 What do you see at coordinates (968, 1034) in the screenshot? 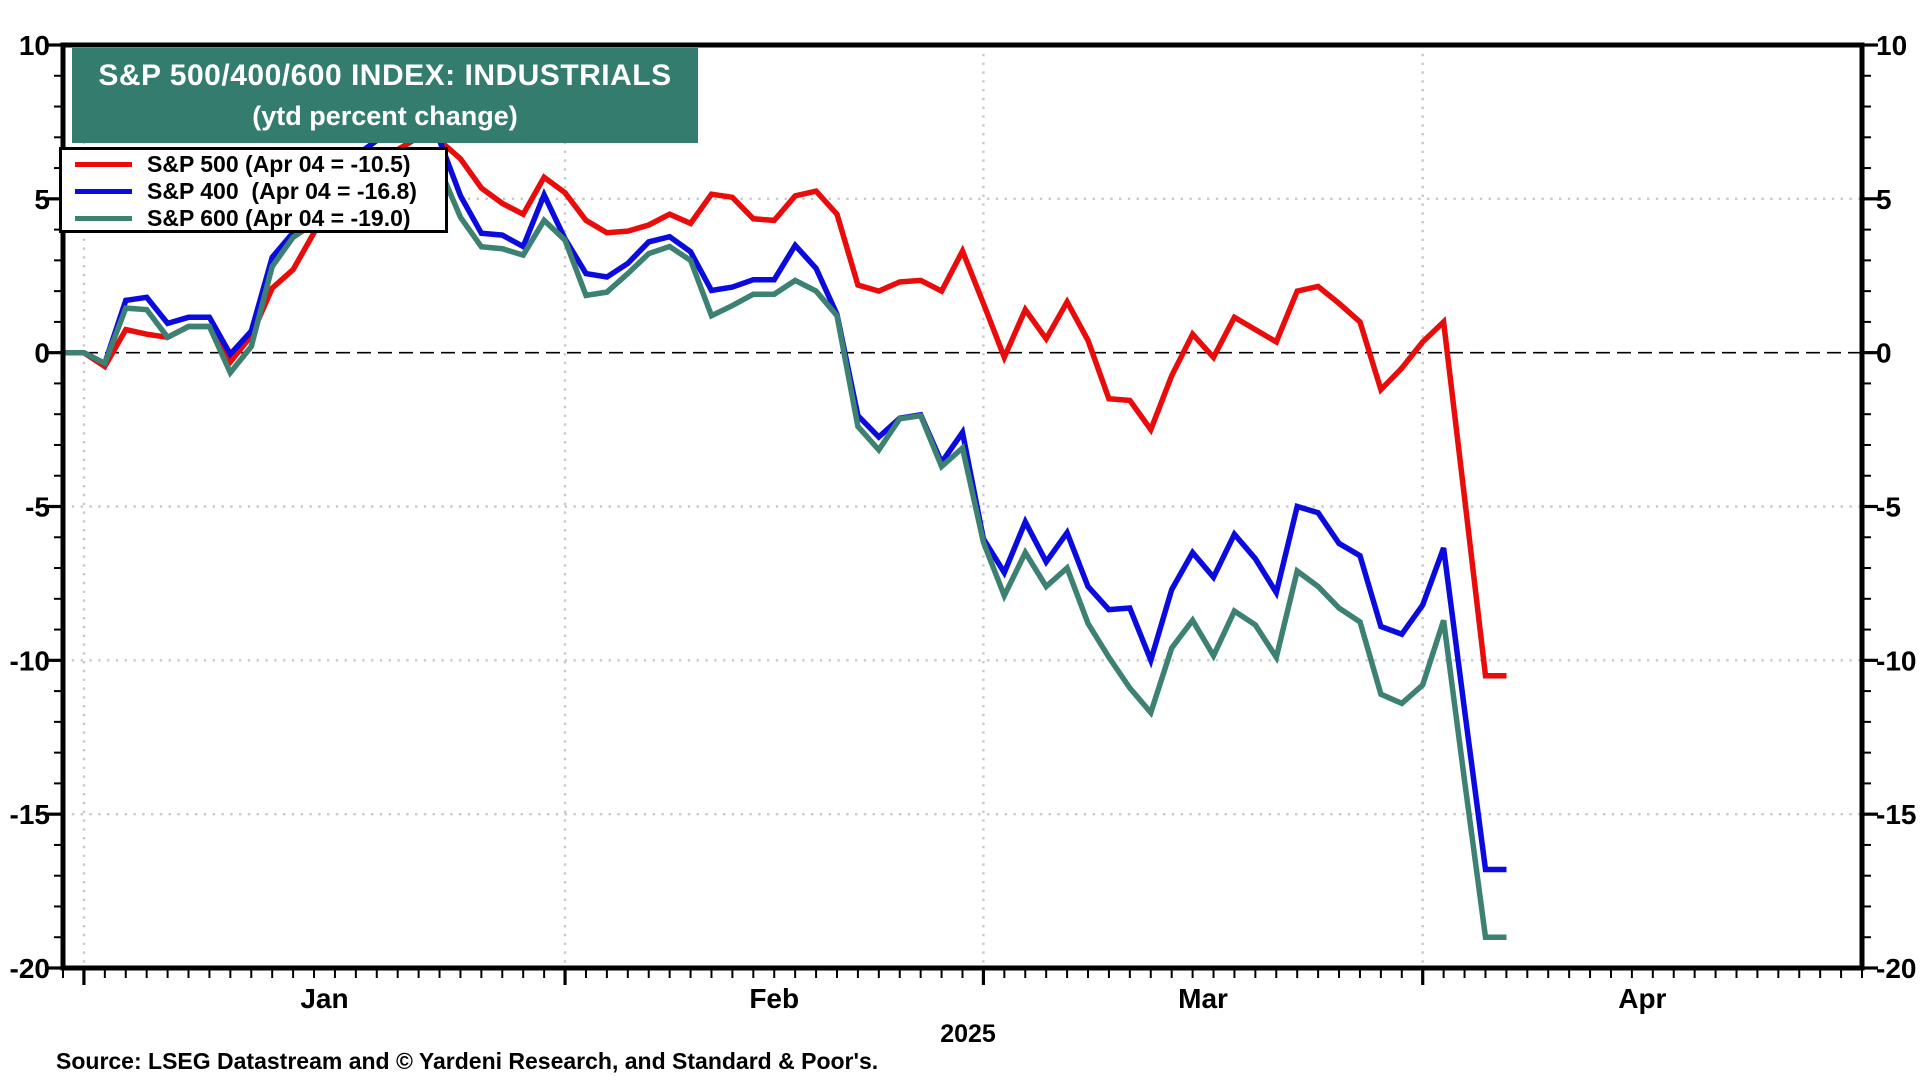
I see `x-axis-label-year: 2025` at bounding box center [968, 1034].